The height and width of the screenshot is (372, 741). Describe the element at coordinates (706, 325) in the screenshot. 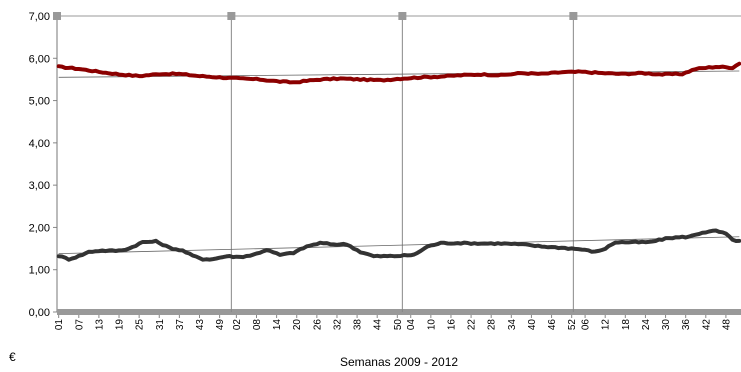

I see `x-tick-label: 42` at that location.